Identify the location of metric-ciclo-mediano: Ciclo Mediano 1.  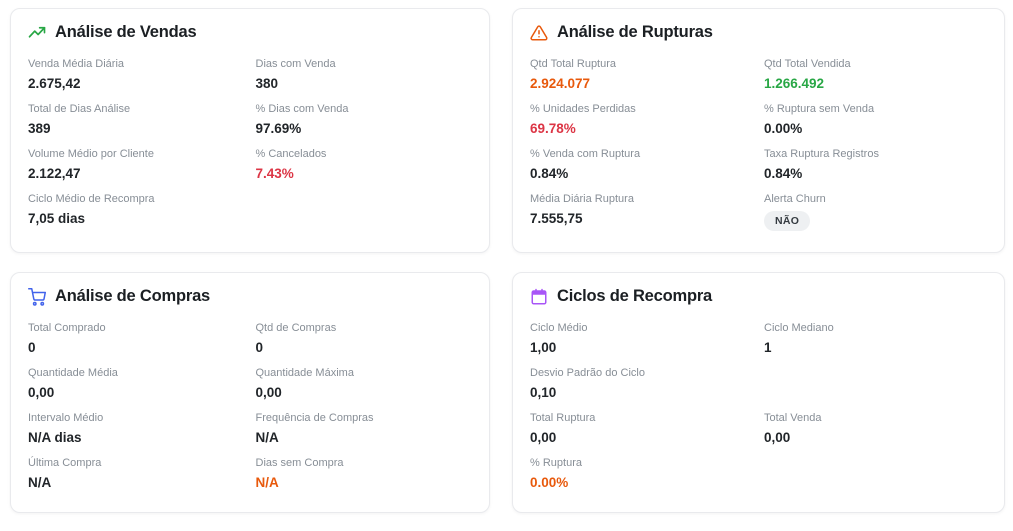
(875, 338).